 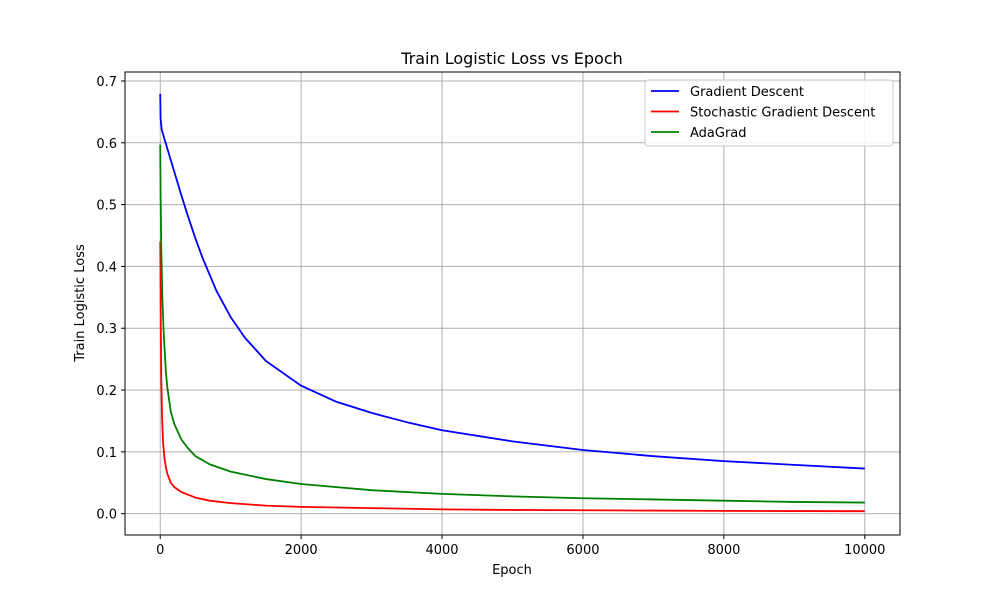 I want to click on x-tick-label: 8000, so click(x=723, y=550).